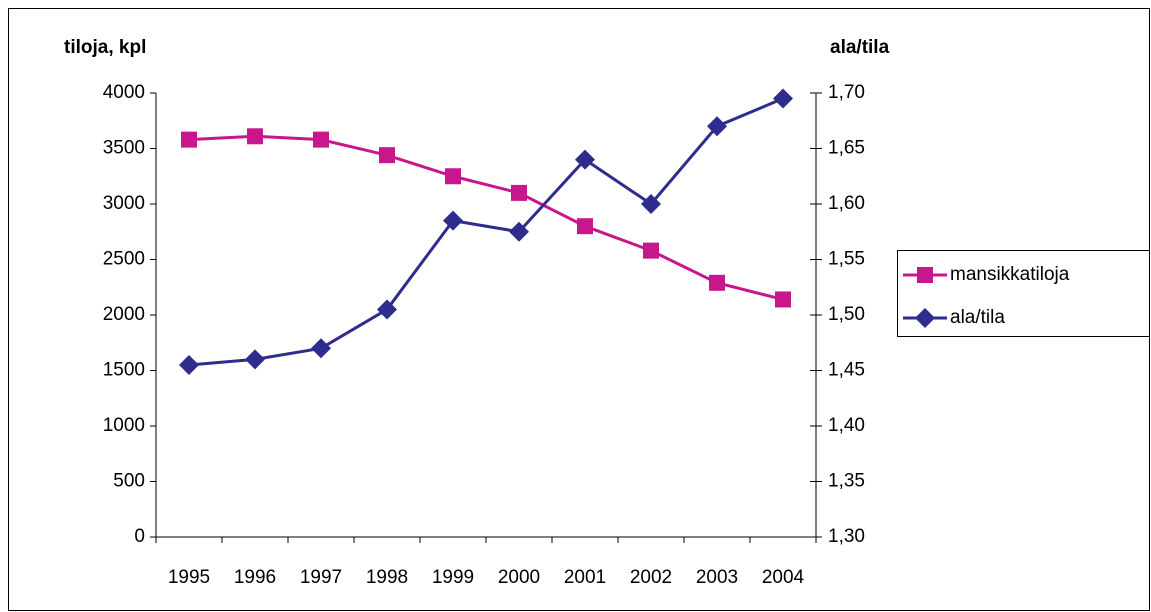 The height and width of the screenshot is (612, 1151). Describe the element at coordinates (846, 536) in the screenshot. I see `y2-tick-label: 1,30` at that location.